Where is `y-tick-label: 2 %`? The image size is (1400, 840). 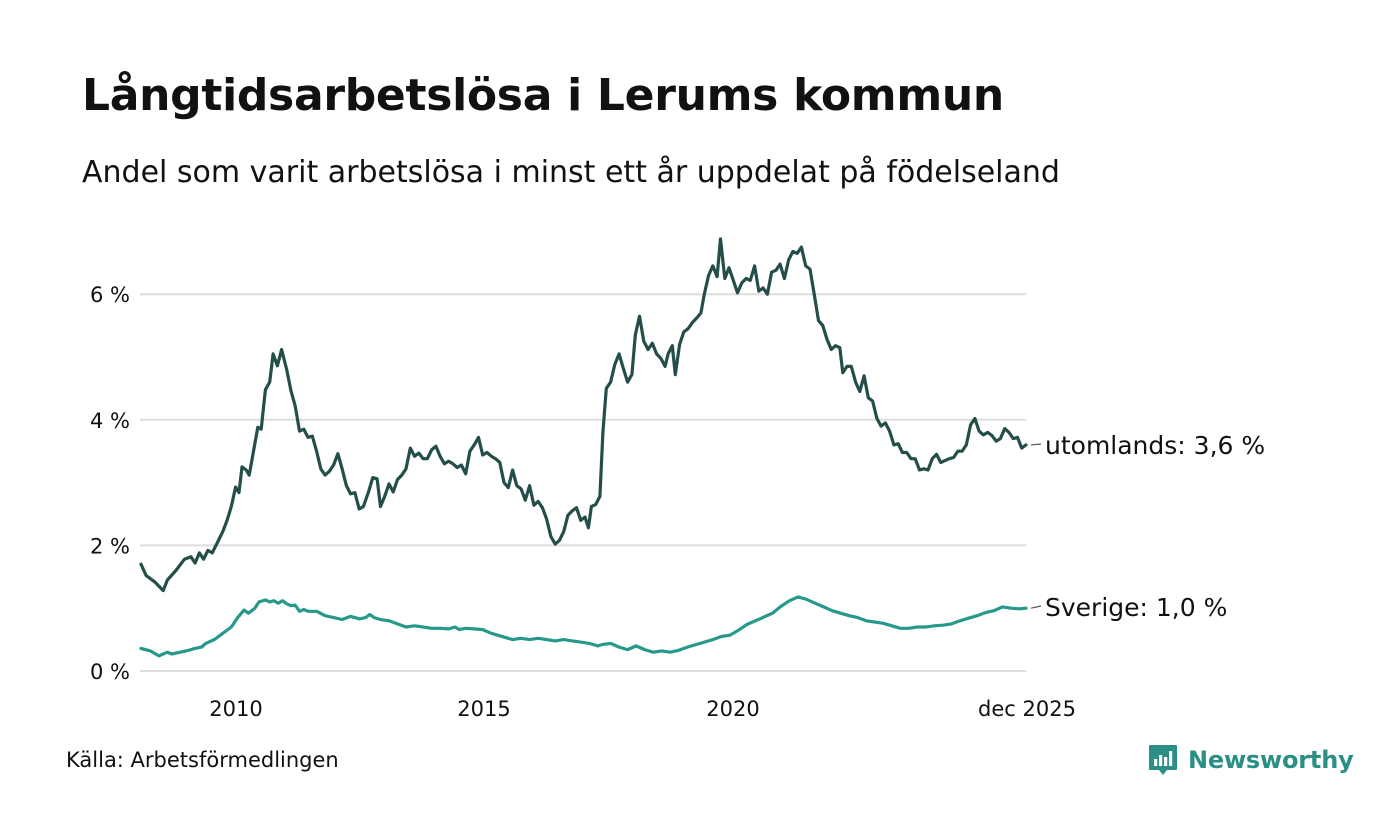 y-tick-label: 2 % is located at coordinates (110, 546).